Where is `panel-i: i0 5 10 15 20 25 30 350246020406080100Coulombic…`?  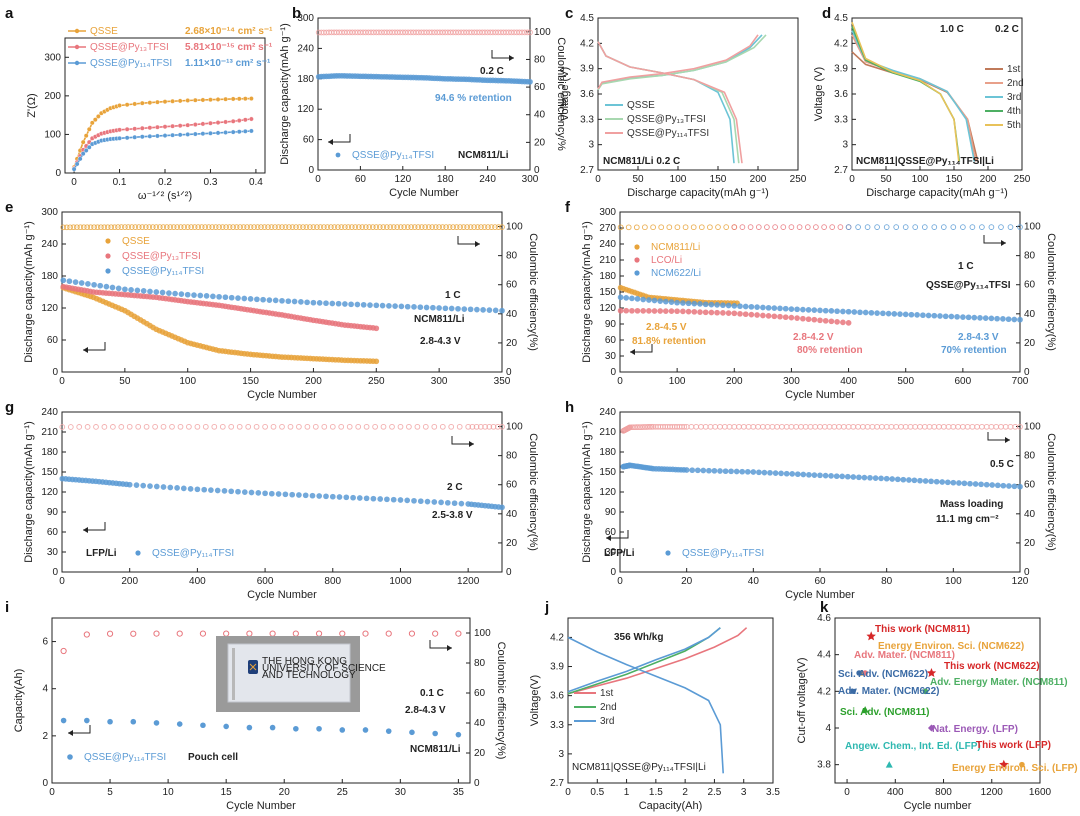 panel-i: i0 5 10 15 20 25 30 350246020406080100Coulombic… is located at coordinates (256, 705).